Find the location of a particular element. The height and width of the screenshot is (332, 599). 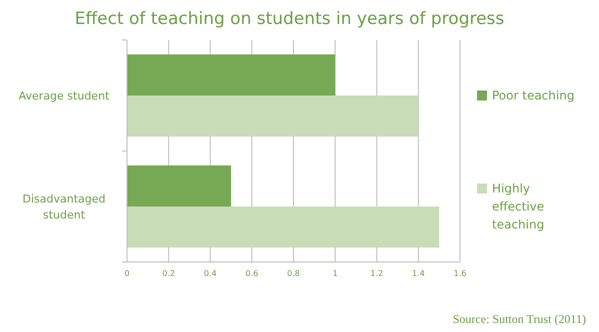

x-tick-label: 1.6 is located at coordinates (460, 273).